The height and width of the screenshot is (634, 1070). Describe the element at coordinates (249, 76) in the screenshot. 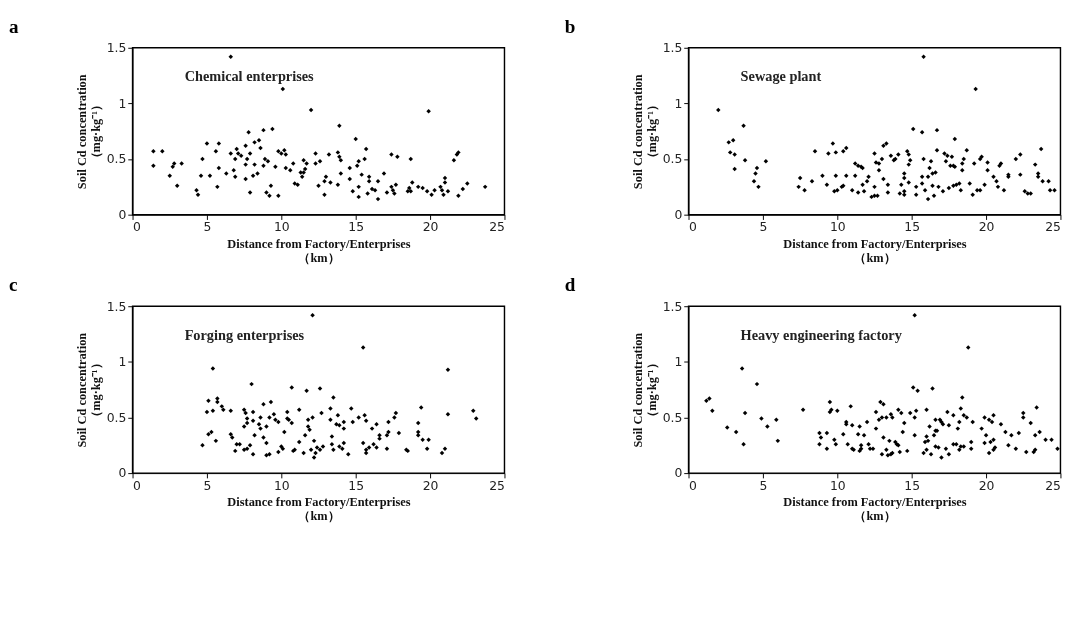

I see `annotation: Chemical enterprises` at that location.